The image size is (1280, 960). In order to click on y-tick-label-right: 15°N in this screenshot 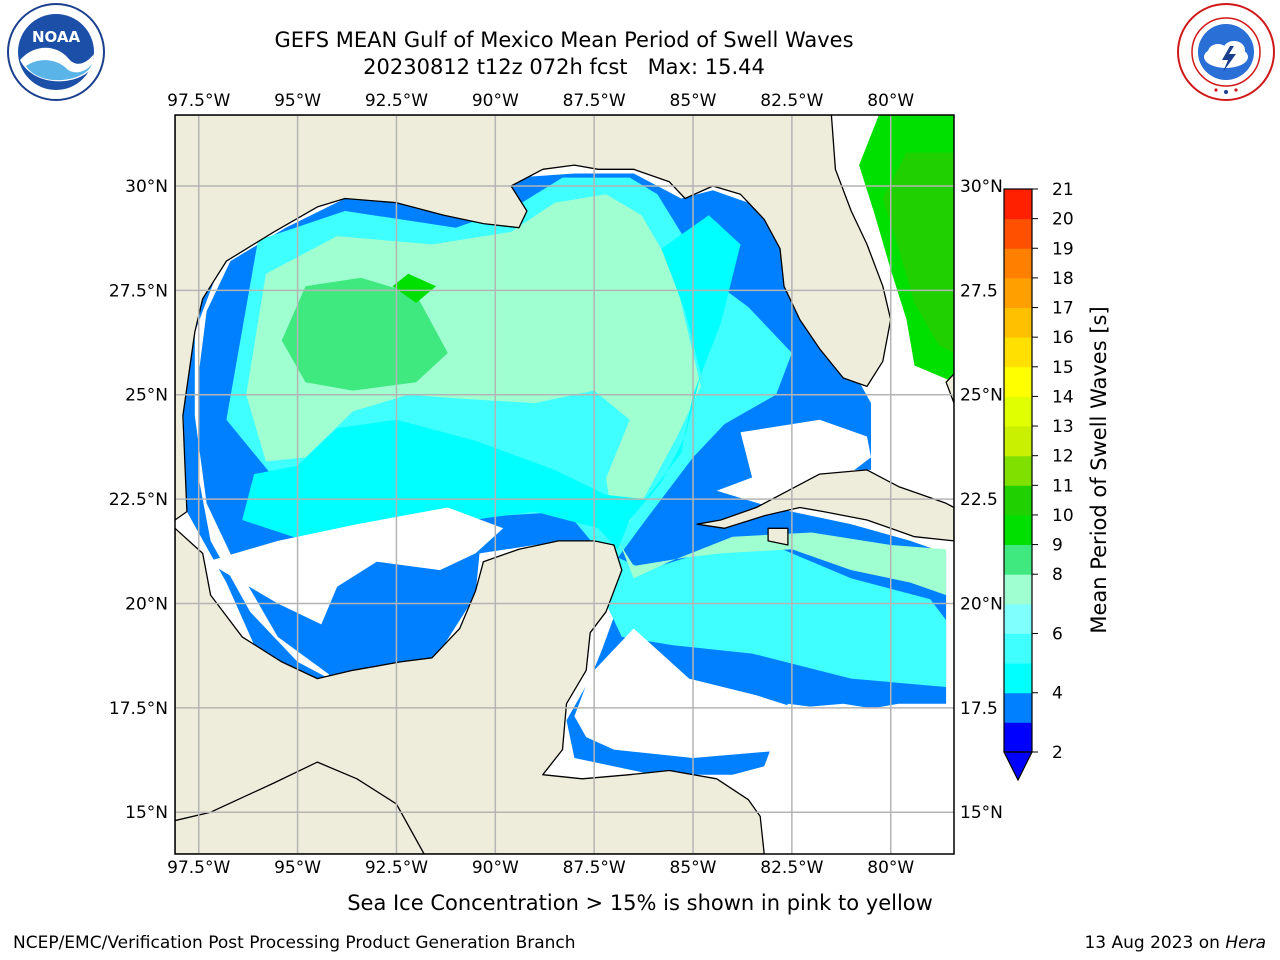, I will do `click(981, 813)`.